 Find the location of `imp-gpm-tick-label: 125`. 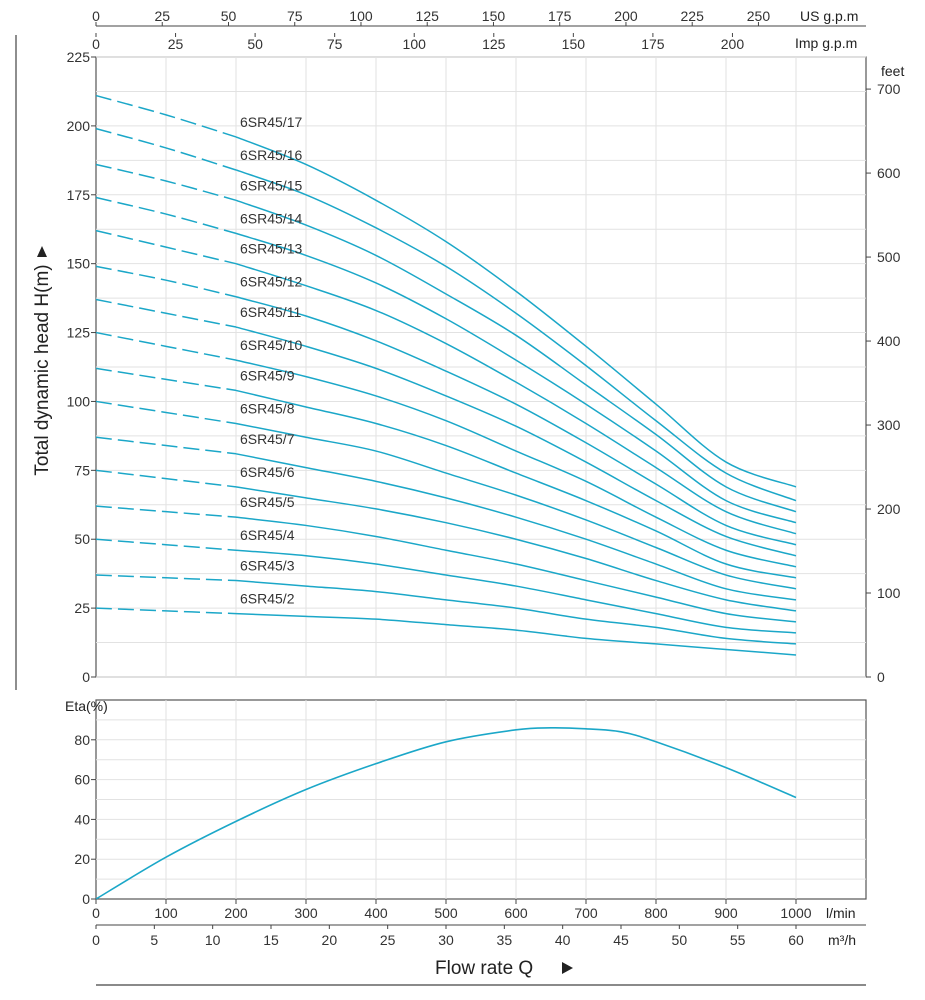

imp-gpm-tick-label: 125 is located at coordinates (494, 44).